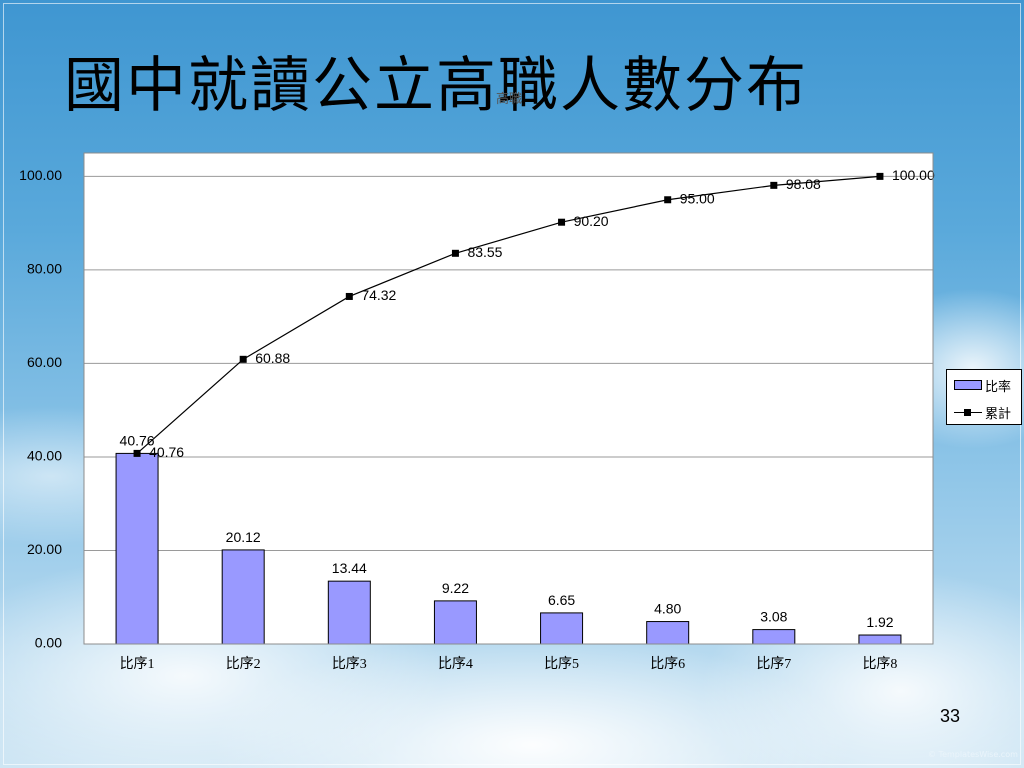 The height and width of the screenshot is (768, 1024). I want to click on bar-data-label: 9.22, so click(455, 588).